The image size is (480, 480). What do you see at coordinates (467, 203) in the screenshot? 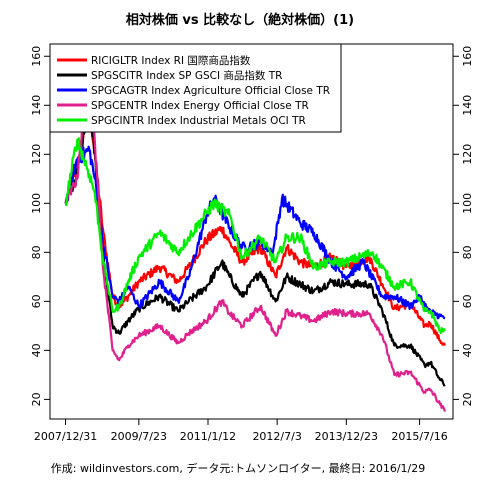
I see `y-tick-label-right: 100` at bounding box center [467, 203].